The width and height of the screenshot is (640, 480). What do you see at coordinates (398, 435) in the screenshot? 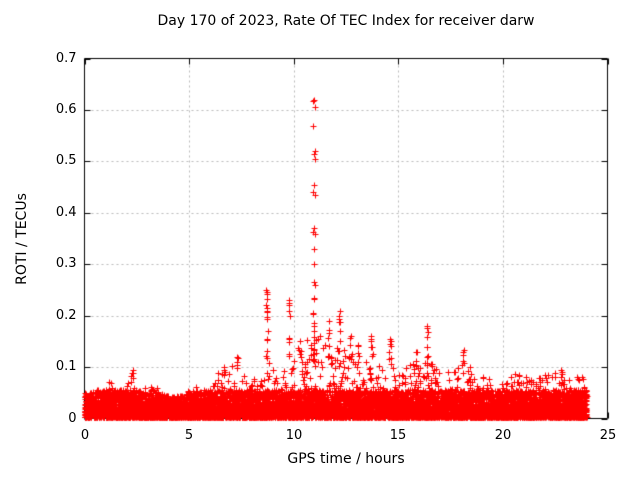
I see `x-tick-label: 15` at bounding box center [398, 435].